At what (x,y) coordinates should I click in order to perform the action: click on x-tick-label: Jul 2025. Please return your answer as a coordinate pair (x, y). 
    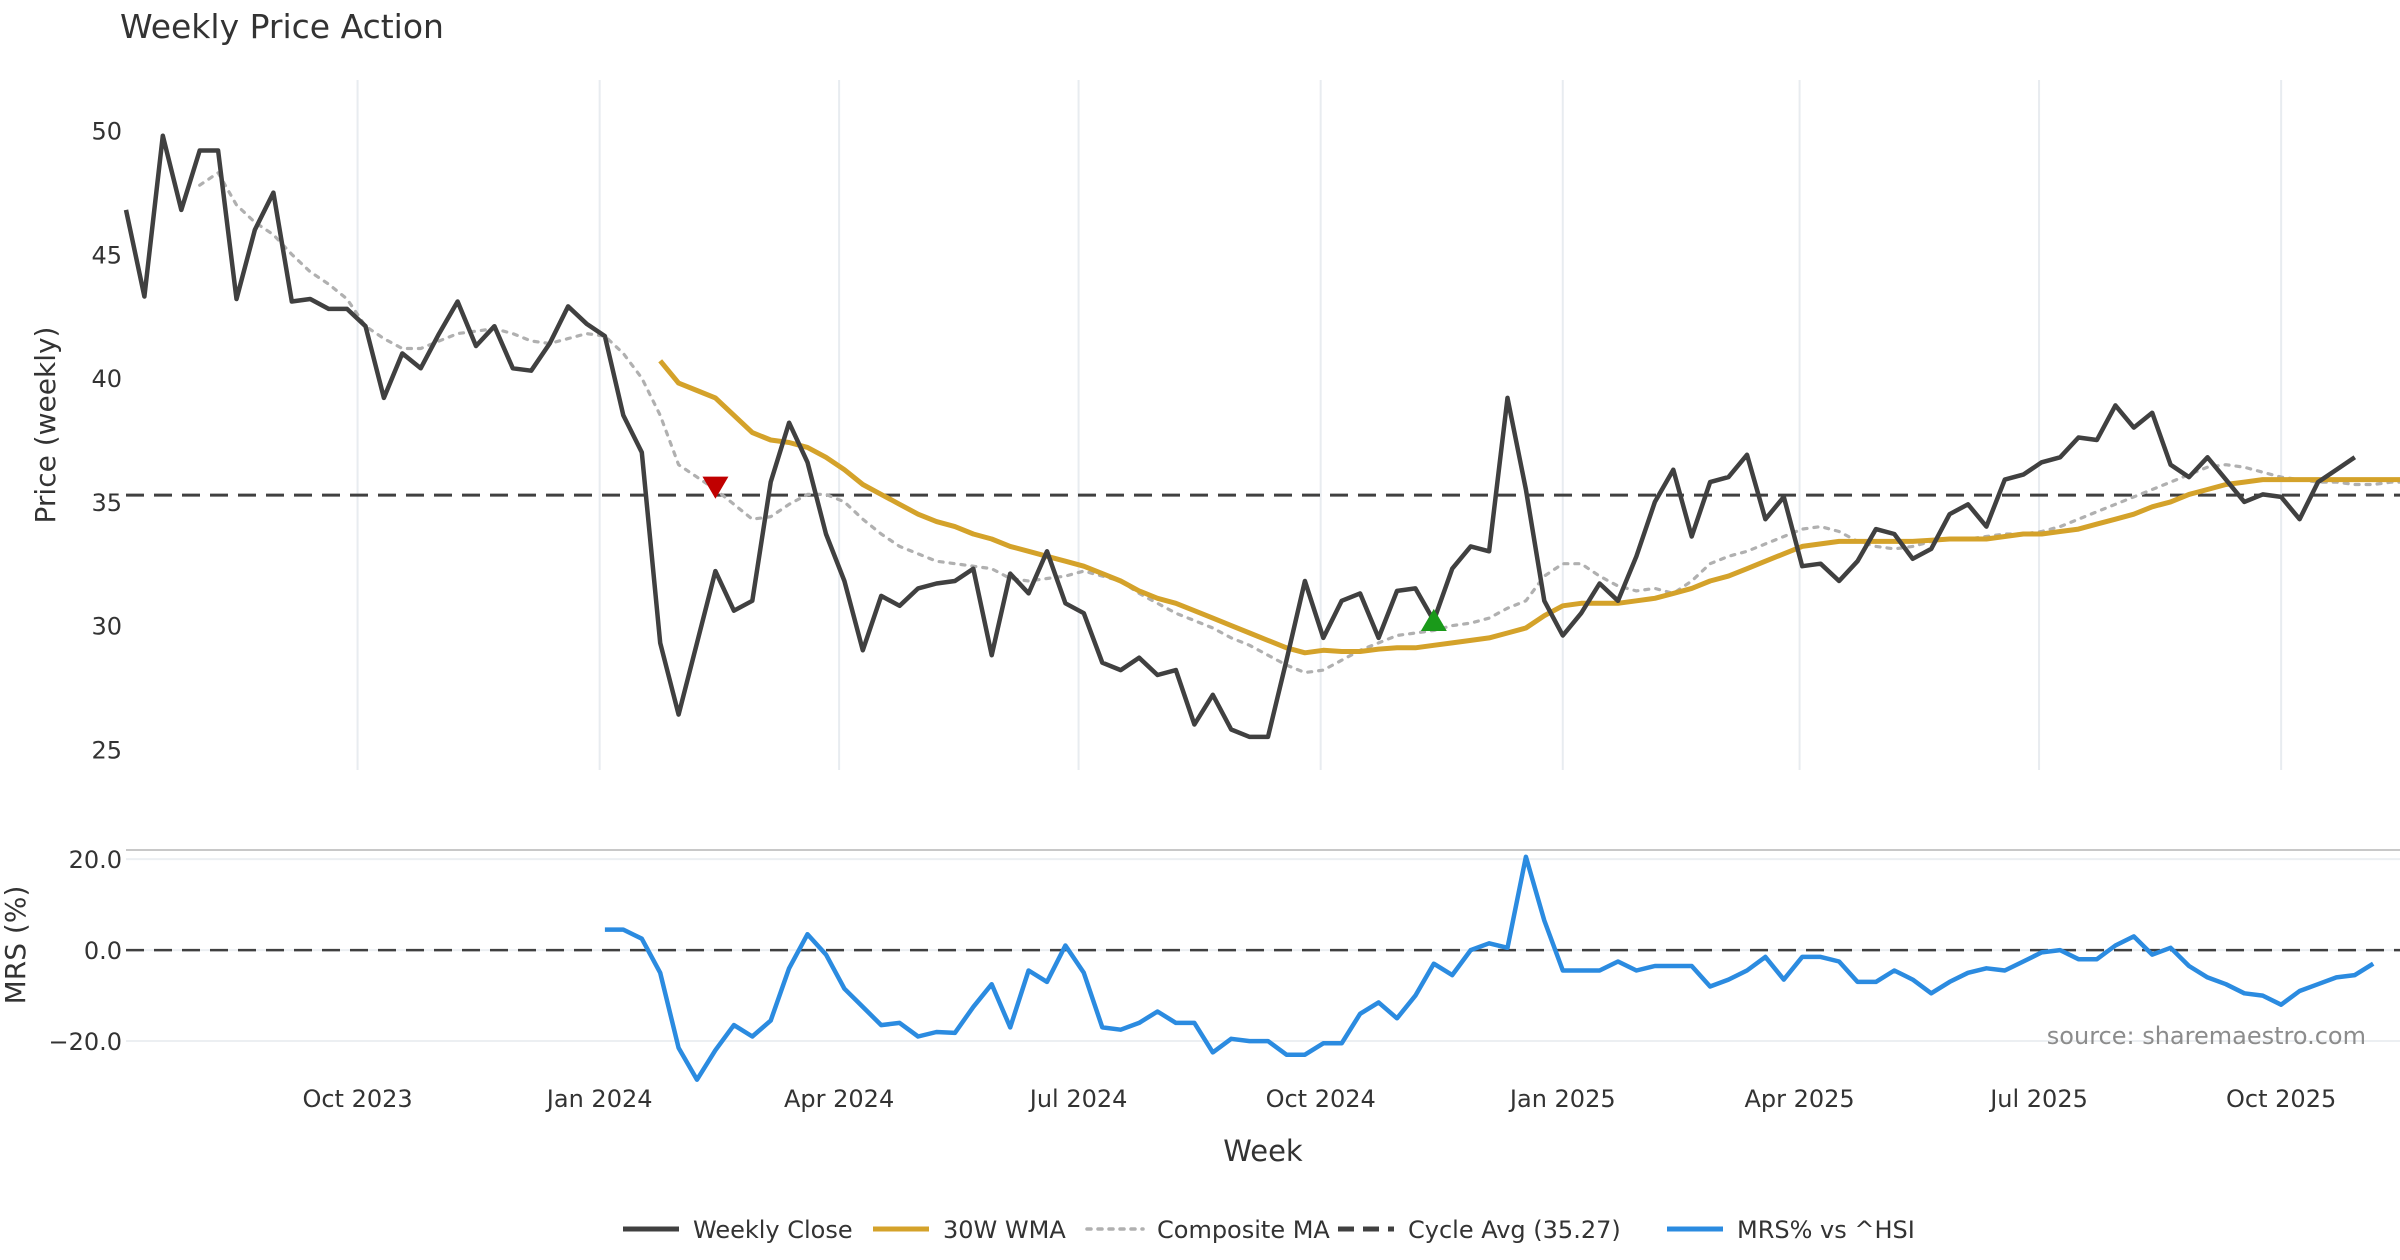
    Looking at the image, I should click on (2038, 1099).